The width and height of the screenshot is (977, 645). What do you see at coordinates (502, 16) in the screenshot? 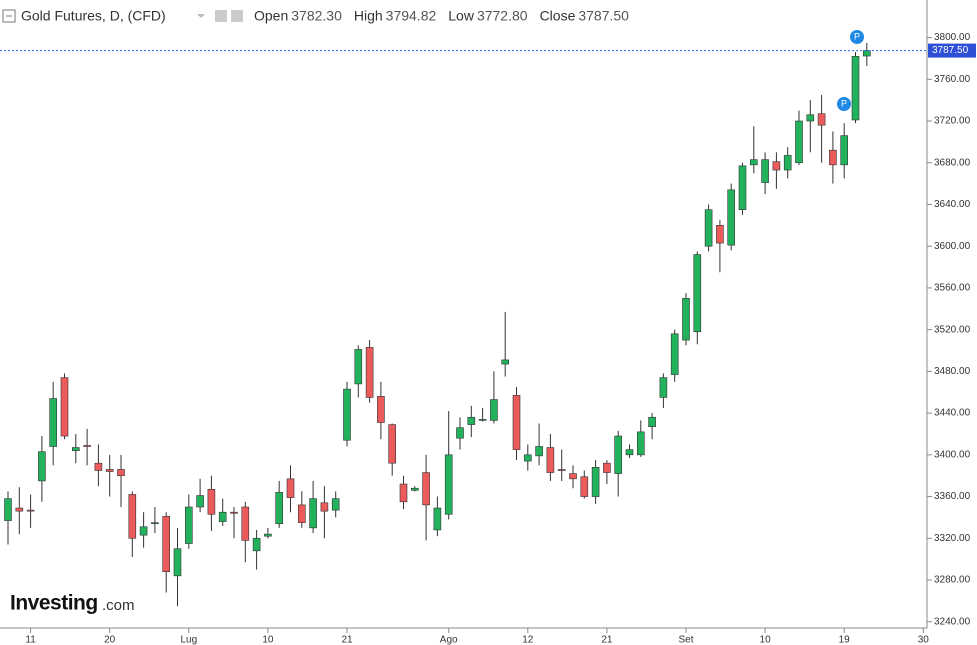
I see `stat-value: 3772.80` at bounding box center [502, 16].